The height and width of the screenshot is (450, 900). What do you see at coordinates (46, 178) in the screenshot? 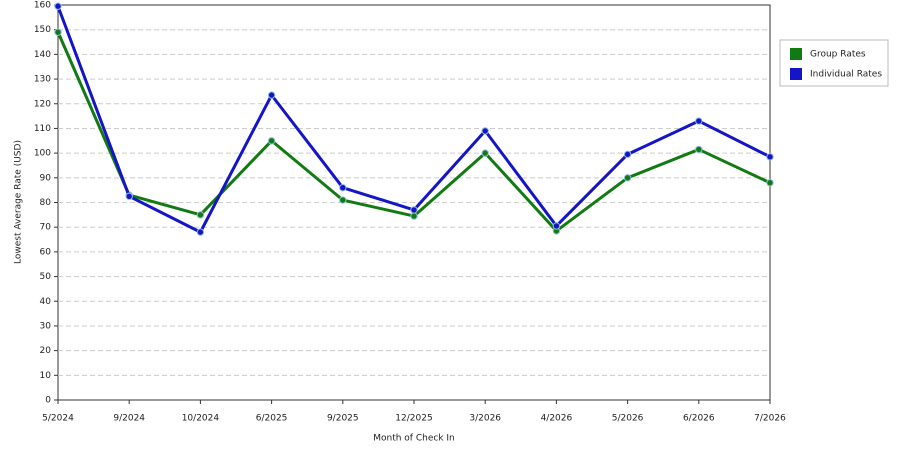
I see `y-tick-label: 90` at bounding box center [46, 178].